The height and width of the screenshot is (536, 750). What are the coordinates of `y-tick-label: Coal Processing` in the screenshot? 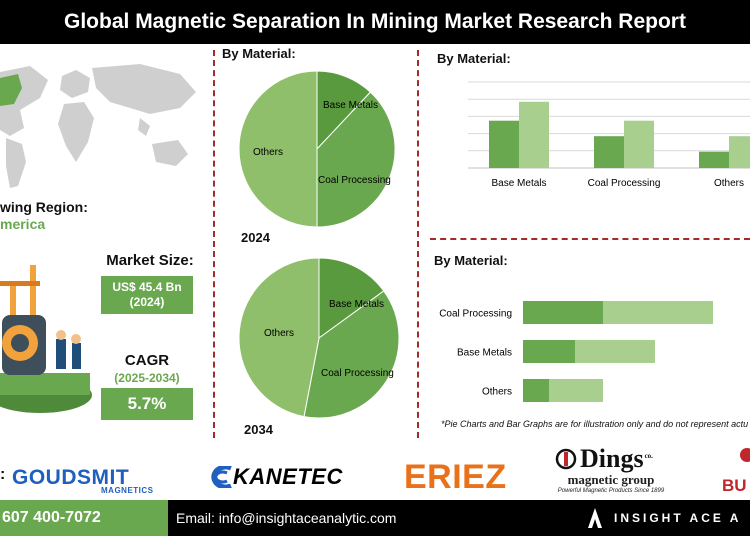 It's located at (475, 314).